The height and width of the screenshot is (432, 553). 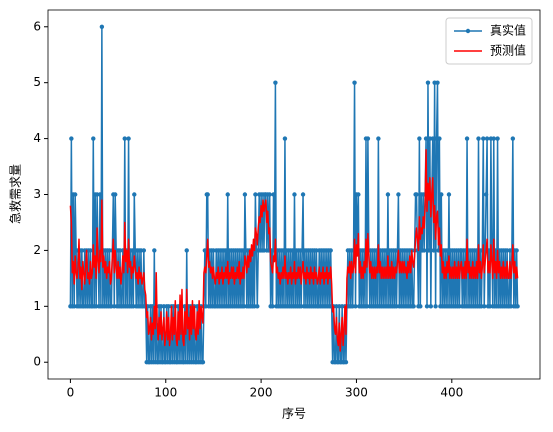 What do you see at coordinates (37, 362) in the screenshot?
I see `y-tick-label: 0` at bounding box center [37, 362].